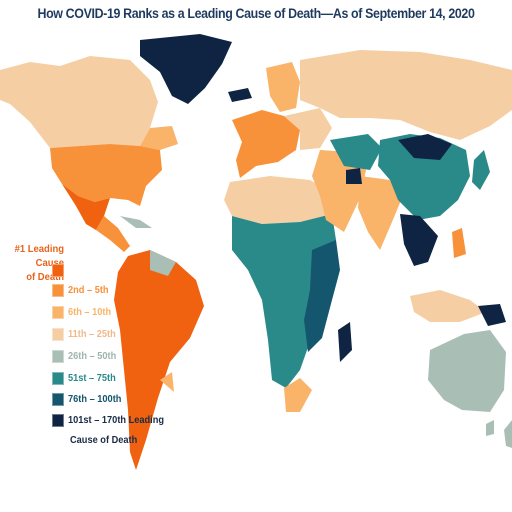 Image resolution: width=512 pixels, height=512 pixels. I want to click on legend-label: 6th – 10th, so click(90, 311).